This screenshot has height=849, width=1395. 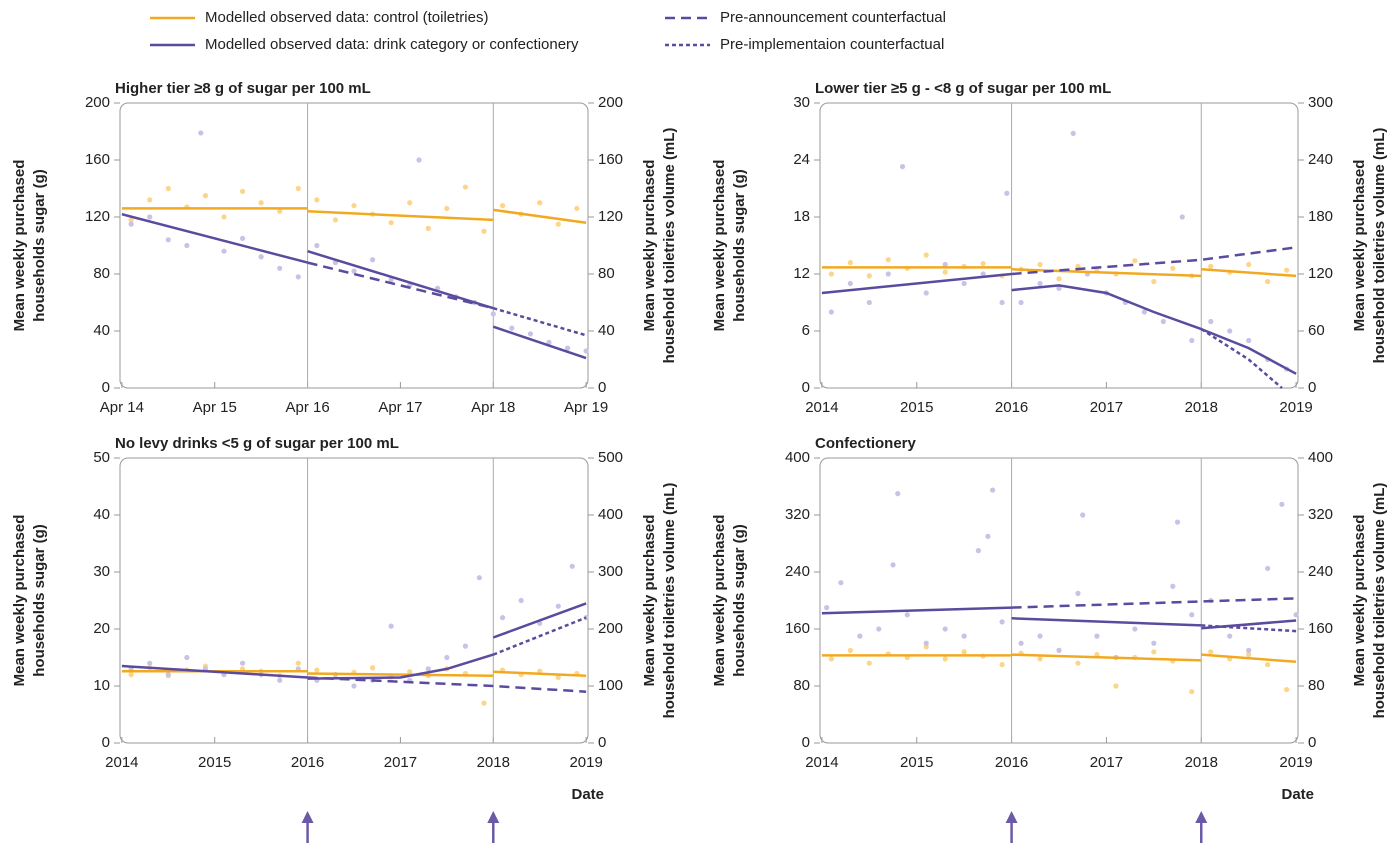 What do you see at coordinates (606, 273) in the screenshot?
I see `y2-tick-label: 80` at bounding box center [606, 273].